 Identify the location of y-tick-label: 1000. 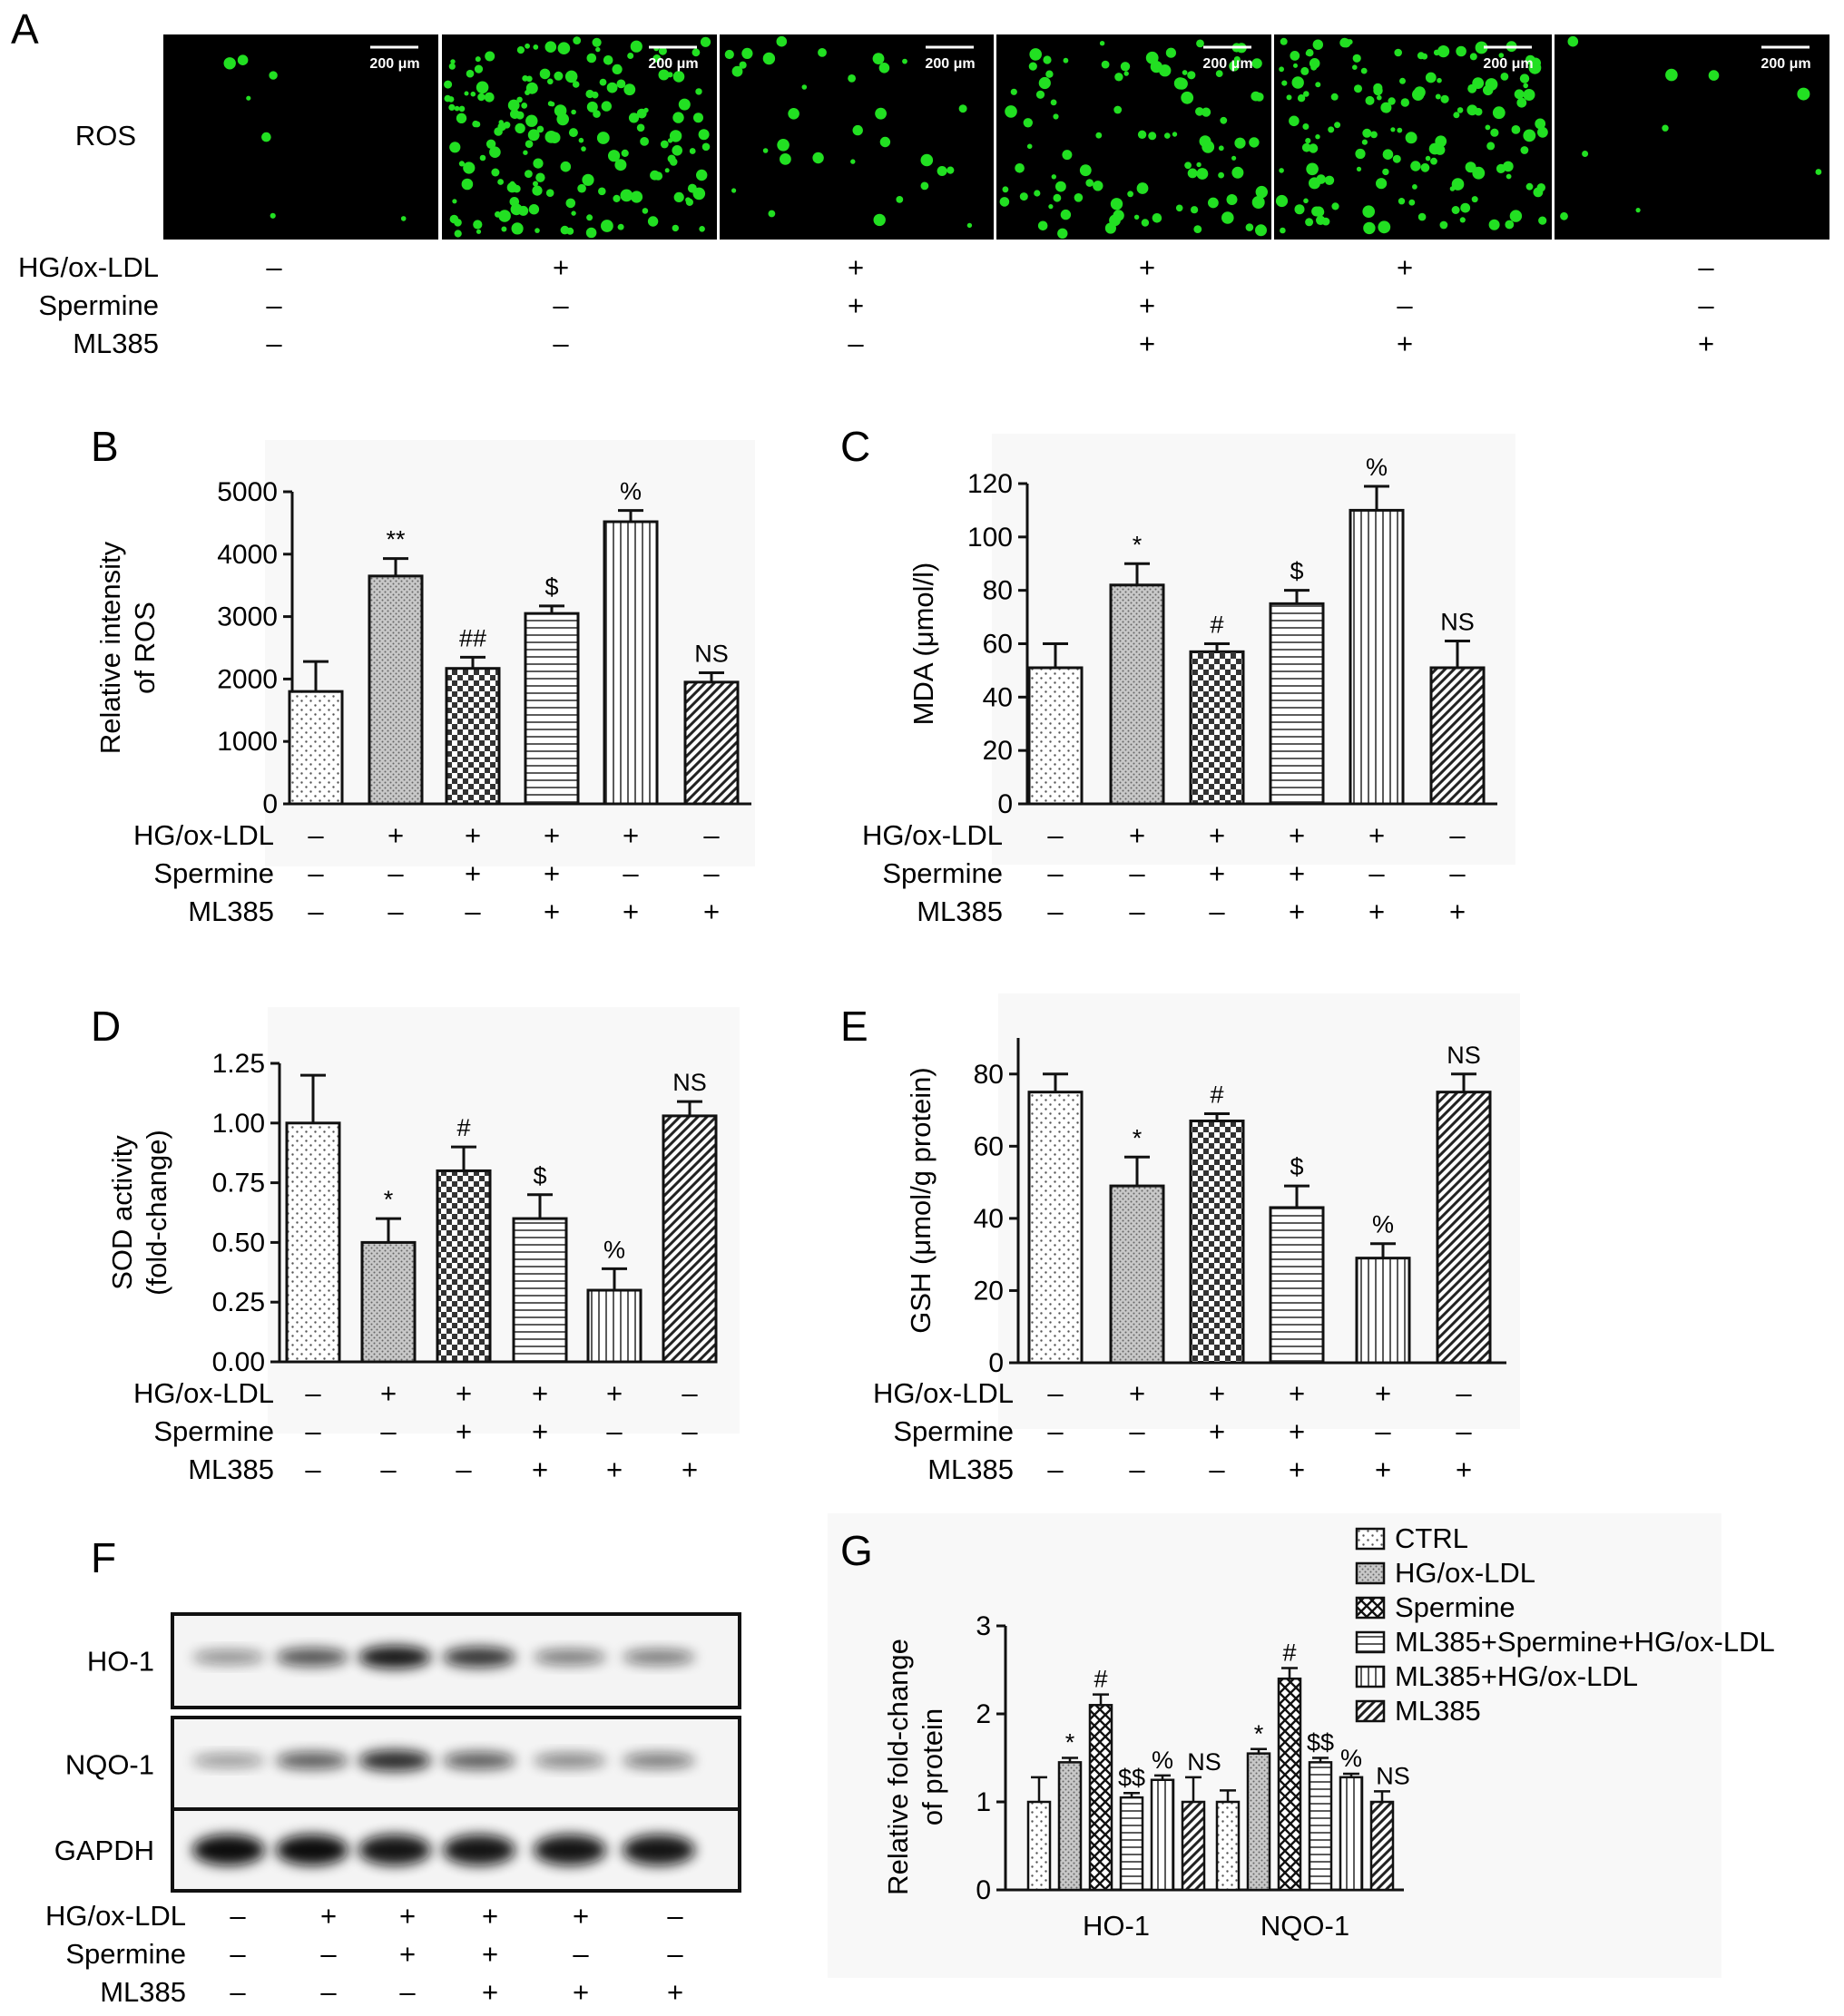
(247, 742).